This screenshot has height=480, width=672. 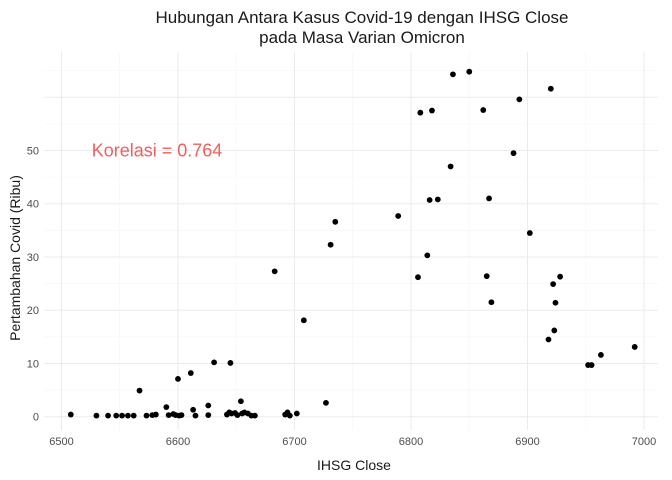 I want to click on y-axis-label: Pertambahan Covid (Ribu), so click(x=15, y=258).